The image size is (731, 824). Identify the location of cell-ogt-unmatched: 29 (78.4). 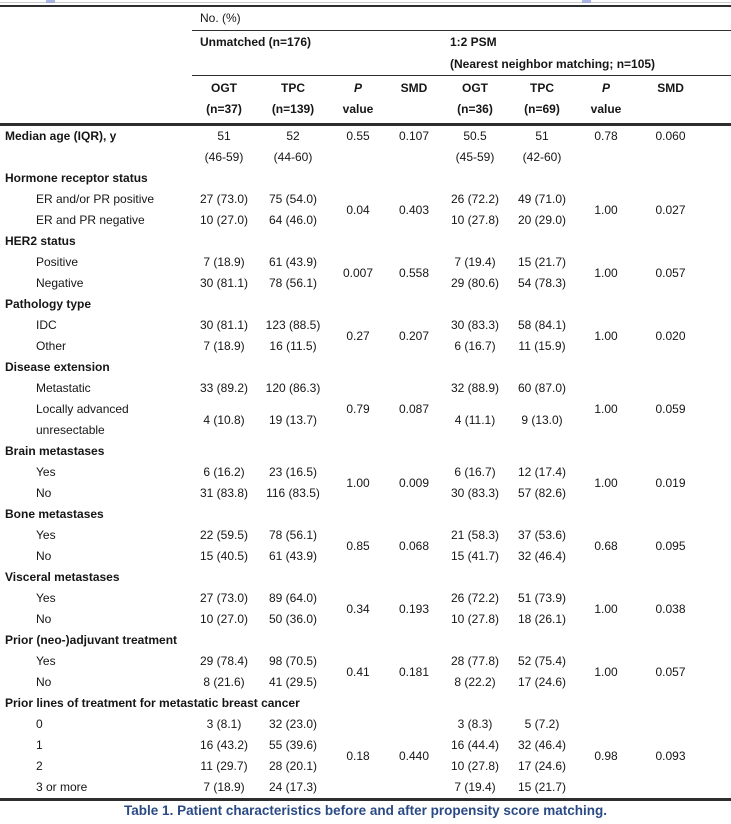
(224, 661).